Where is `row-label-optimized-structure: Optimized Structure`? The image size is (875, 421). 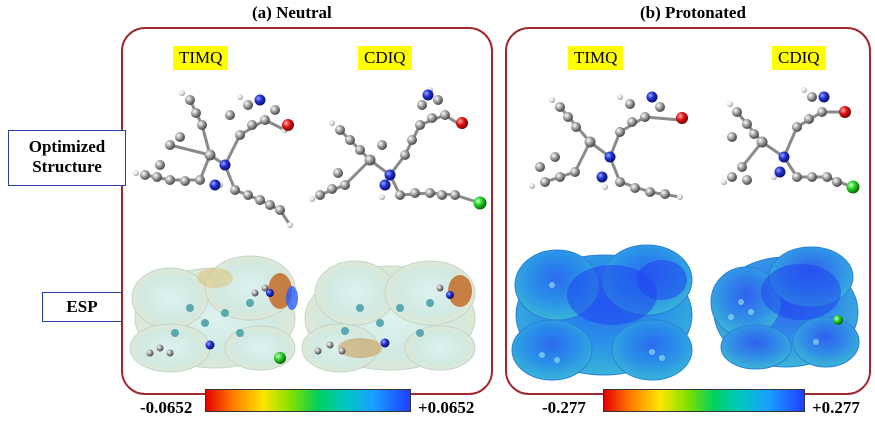 row-label-optimized-structure: Optimized Structure is located at coordinates (67, 158).